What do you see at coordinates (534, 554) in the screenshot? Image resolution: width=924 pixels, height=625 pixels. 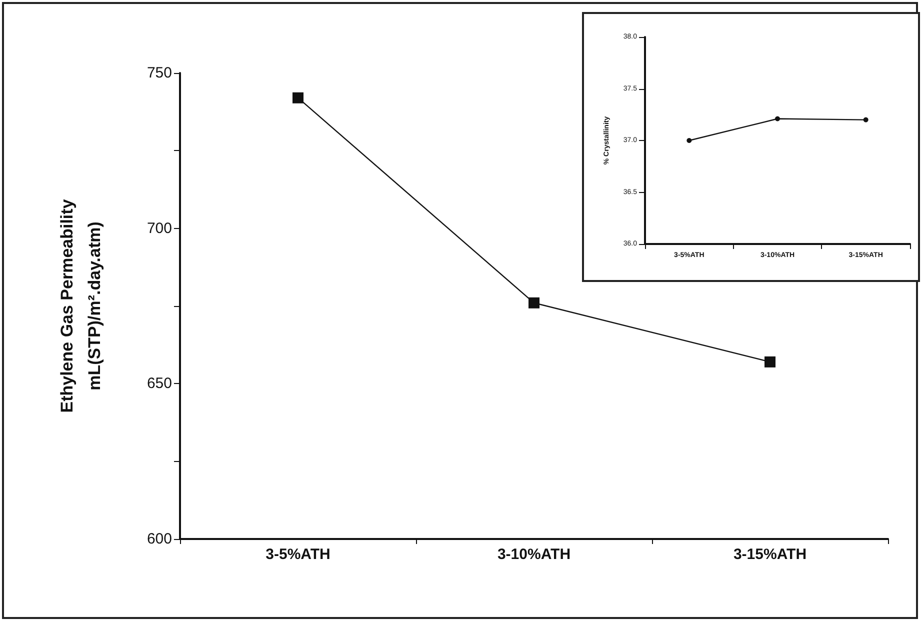 I see `x-tick-label: 3-10%ATH` at bounding box center [534, 554].